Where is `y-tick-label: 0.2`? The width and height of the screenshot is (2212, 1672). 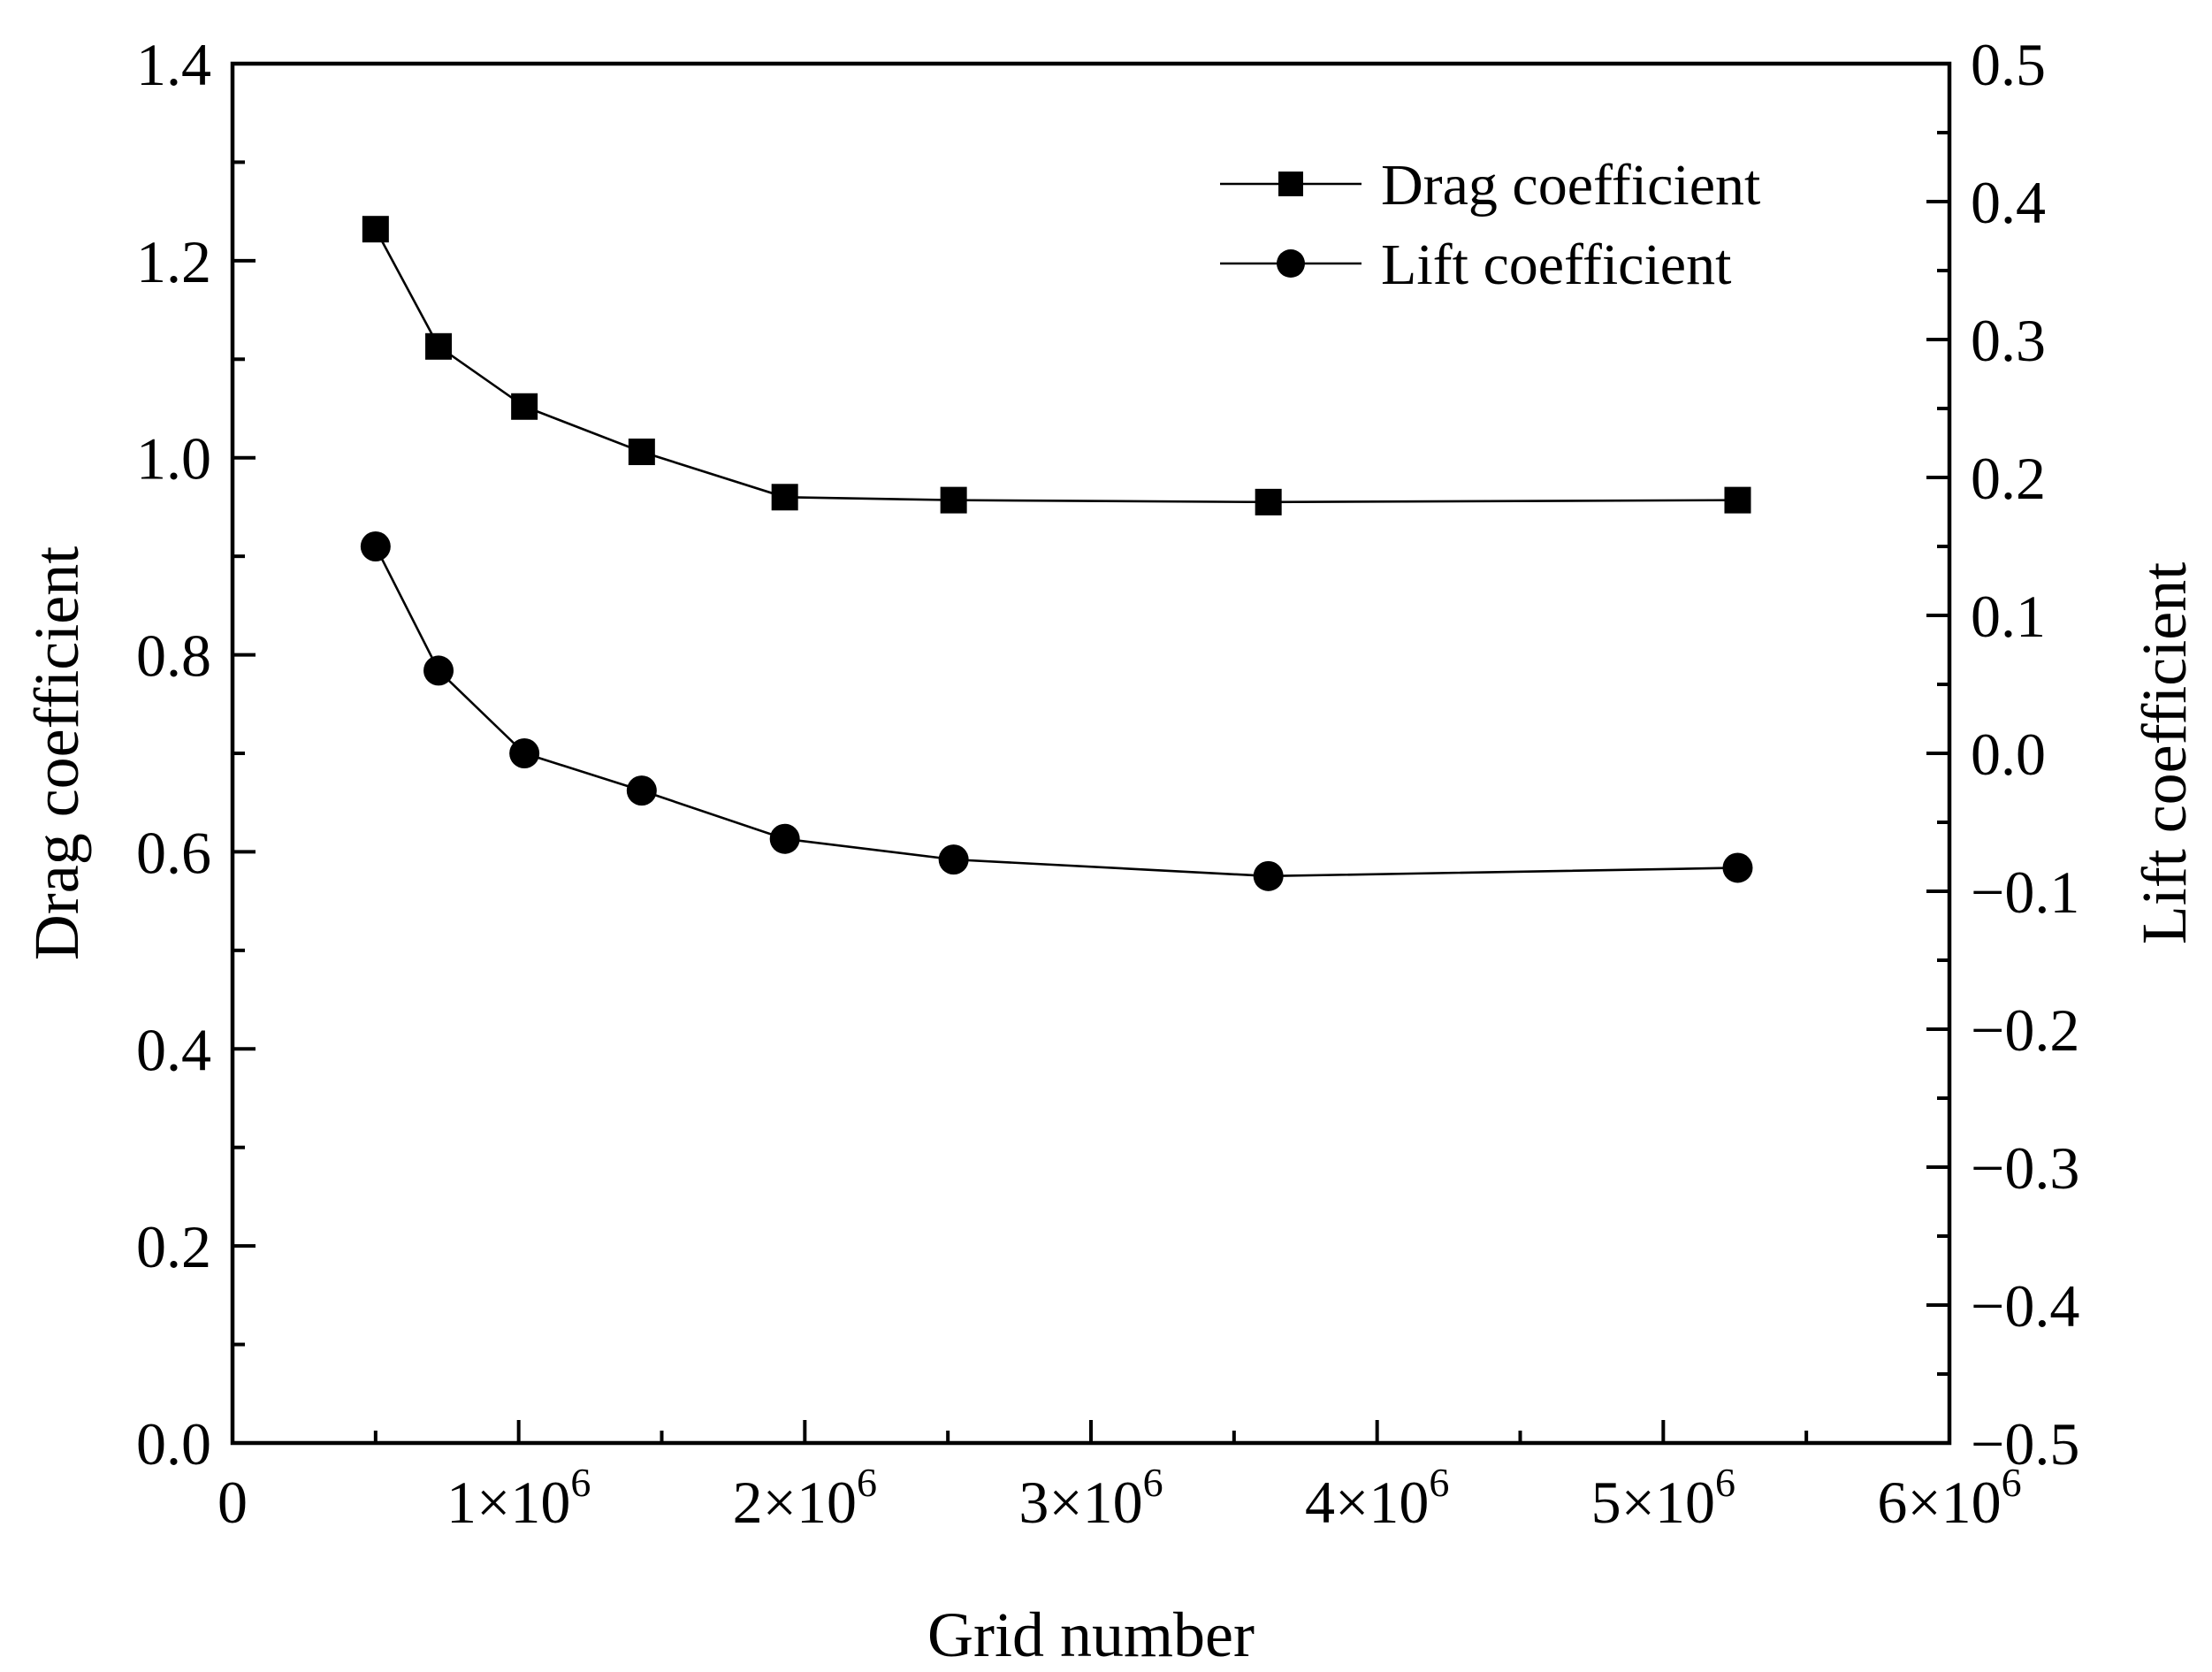 y-tick-label: 0.2 is located at coordinates (173, 1246).